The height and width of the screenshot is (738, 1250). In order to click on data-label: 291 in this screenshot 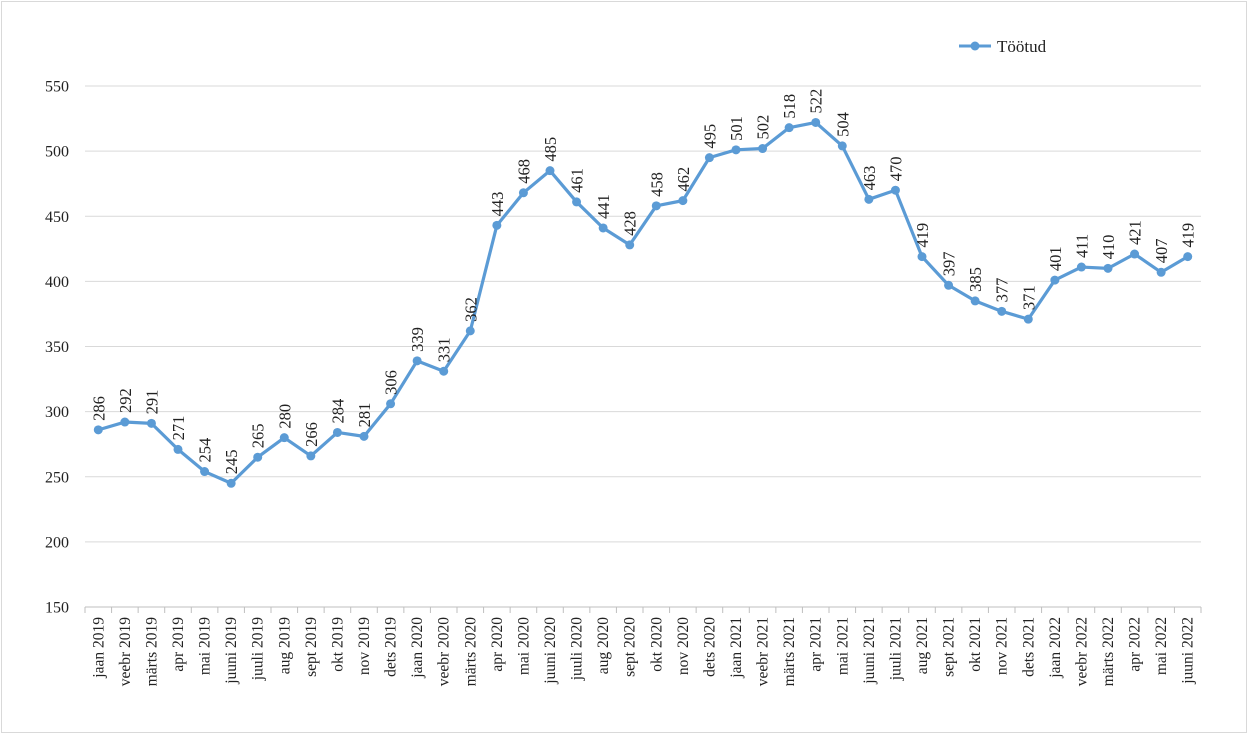, I will do `click(151, 402)`.